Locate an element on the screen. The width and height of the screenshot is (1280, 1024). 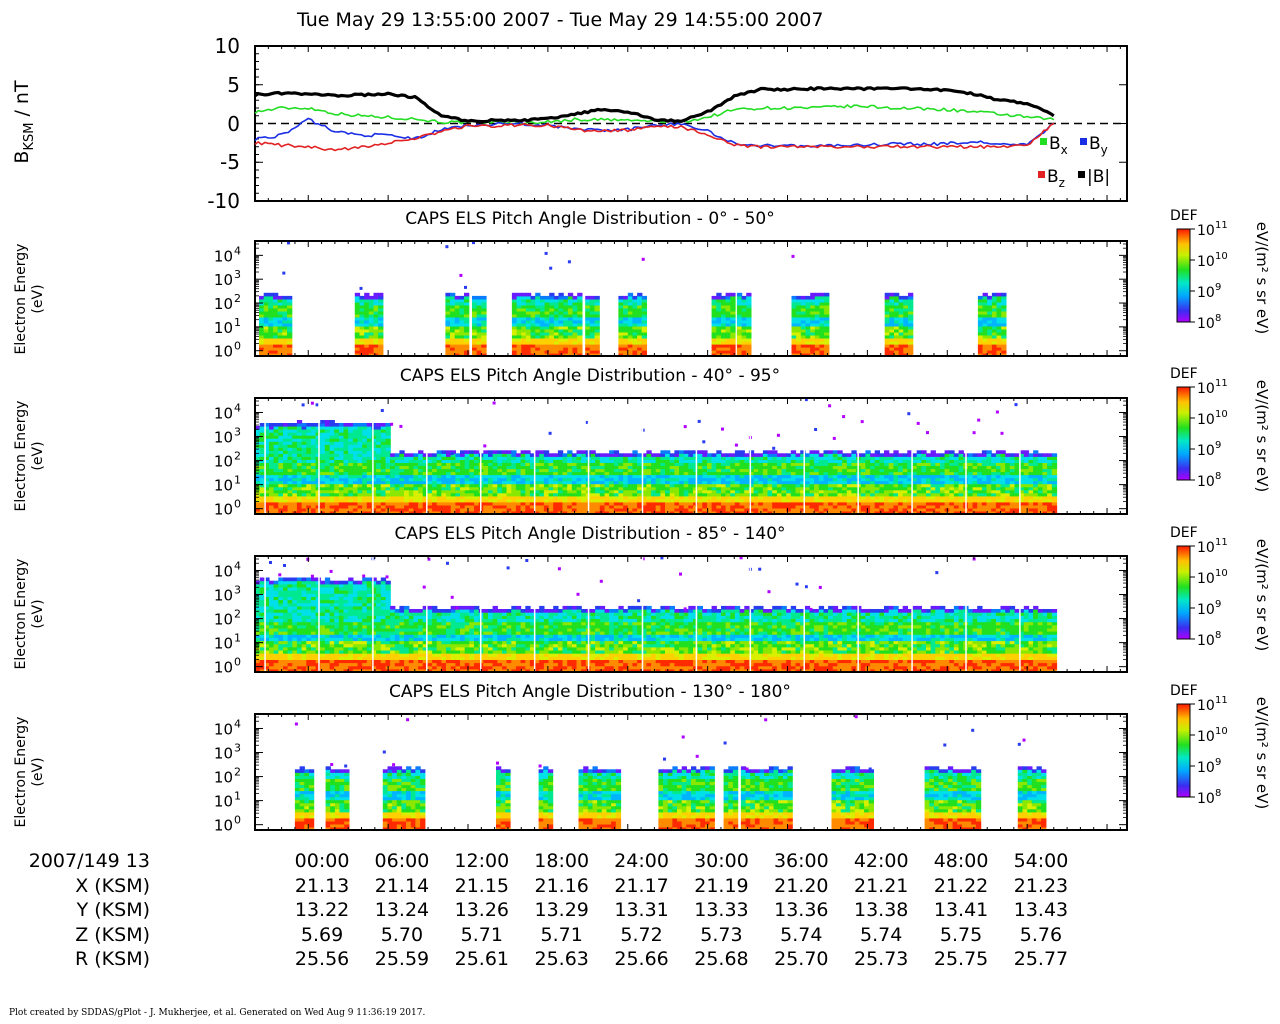
ephemeris-value: 21.15 is located at coordinates (482, 885).